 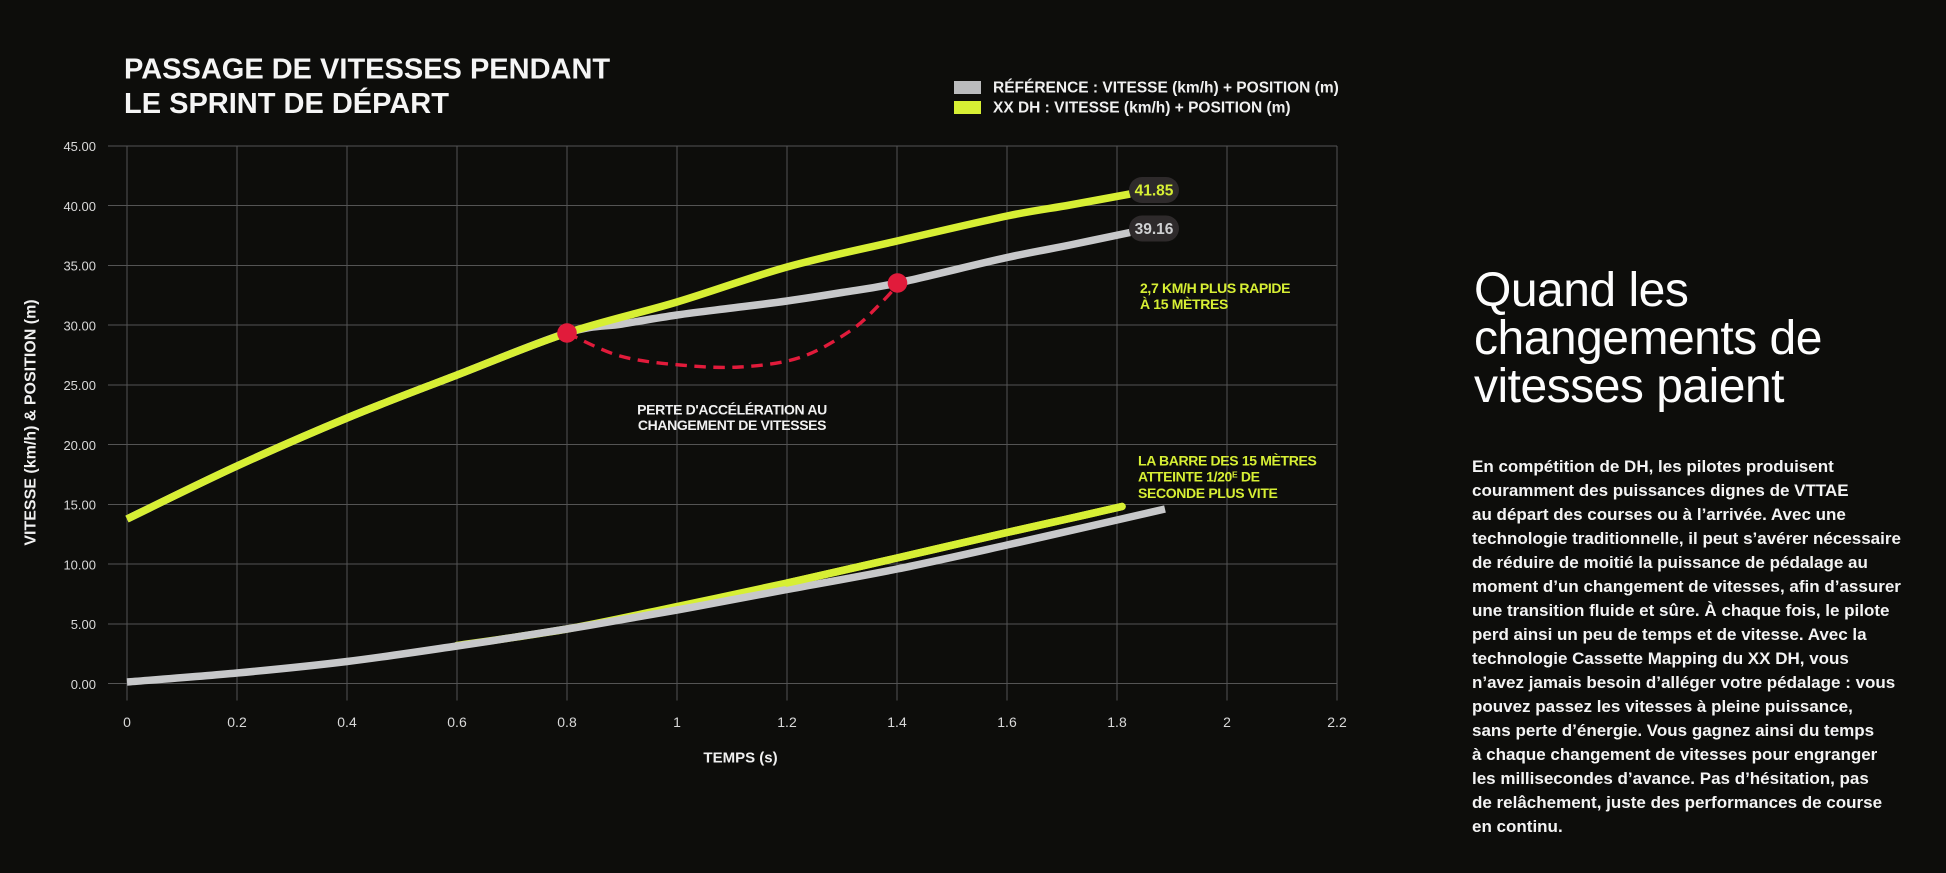 What do you see at coordinates (732, 410) in the screenshot?
I see `svg-text: PERTE D'ACCÉLÉRATION AU` at bounding box center [732, 410].